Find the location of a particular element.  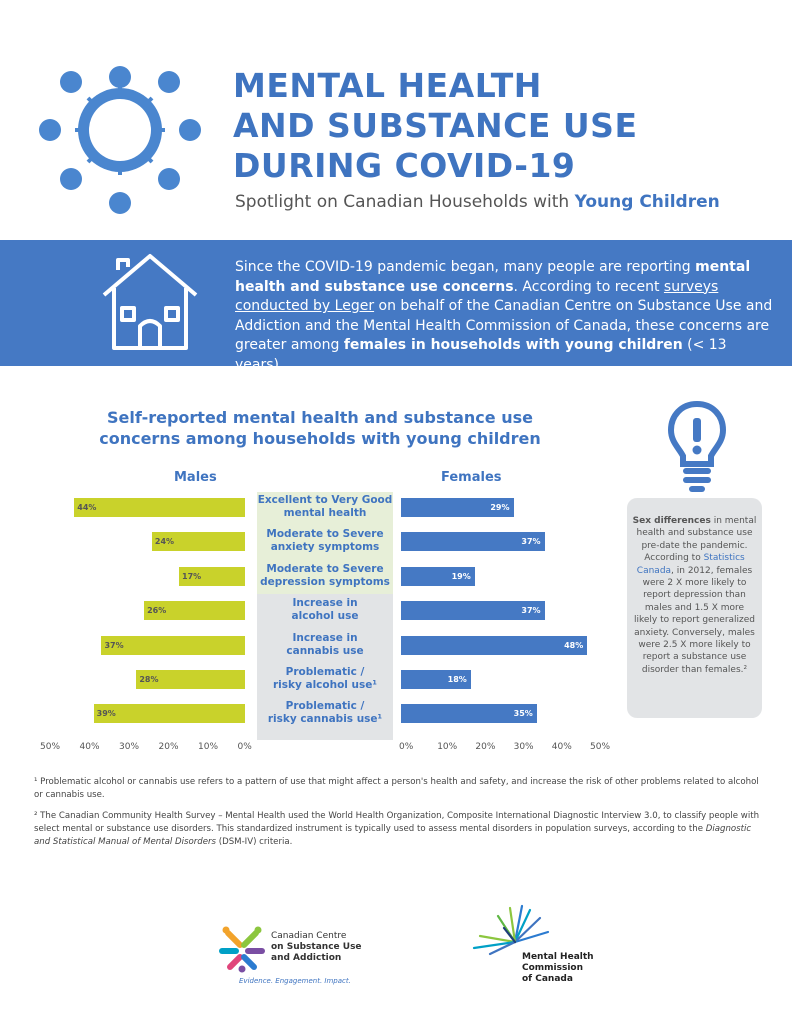

category-label: Increase in cannabis use is located at coordinates (325, 644).